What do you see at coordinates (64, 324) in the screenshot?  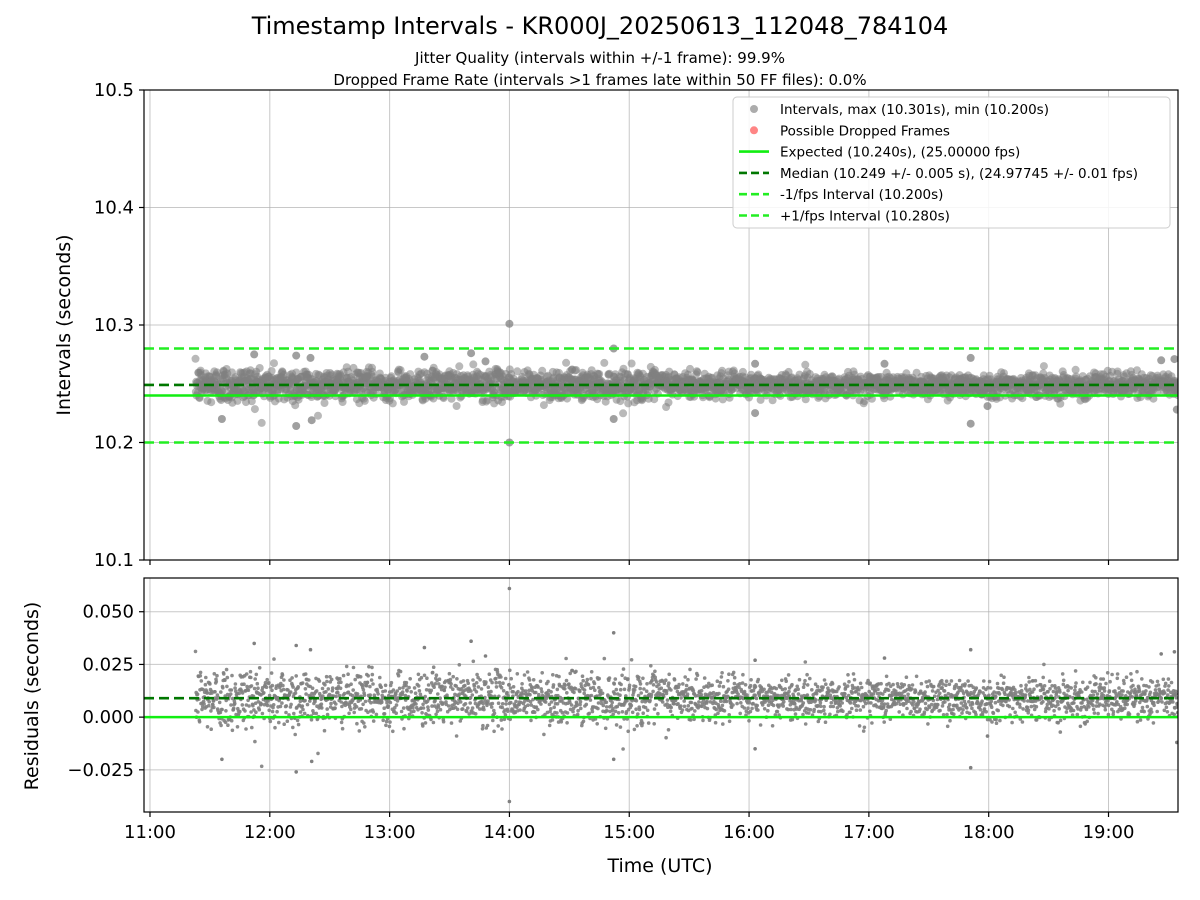 I see `intervals-y-axis-label: Intervals (seconds)` at bounding box center [64, 324].